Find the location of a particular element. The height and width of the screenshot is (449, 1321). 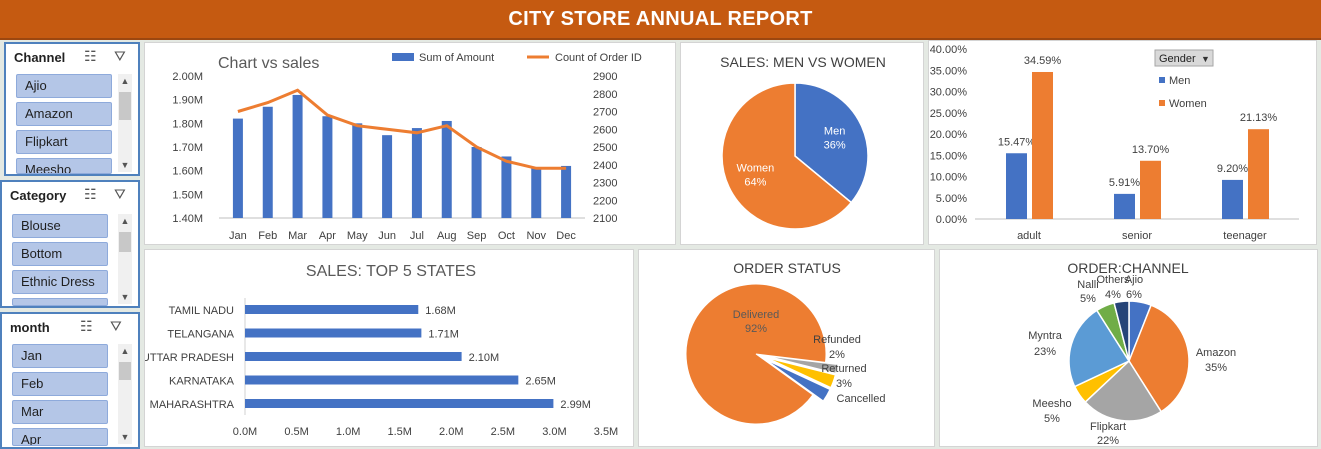

bar-jun is located at coordinates (387, 176).